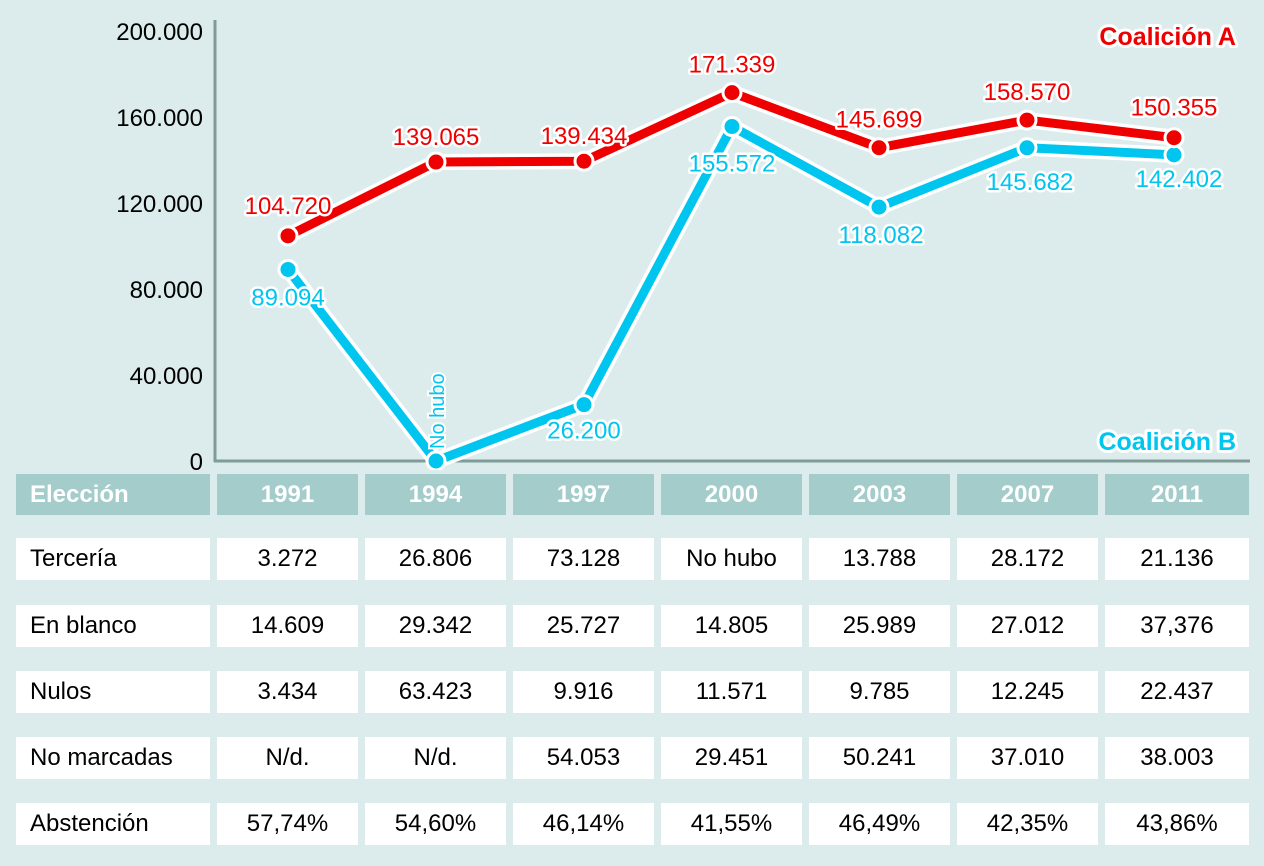  What do you see at coordinates (1179, 179) in the screenshot?
I see `data-label: 142.402` at bounding box center [1179, 179].